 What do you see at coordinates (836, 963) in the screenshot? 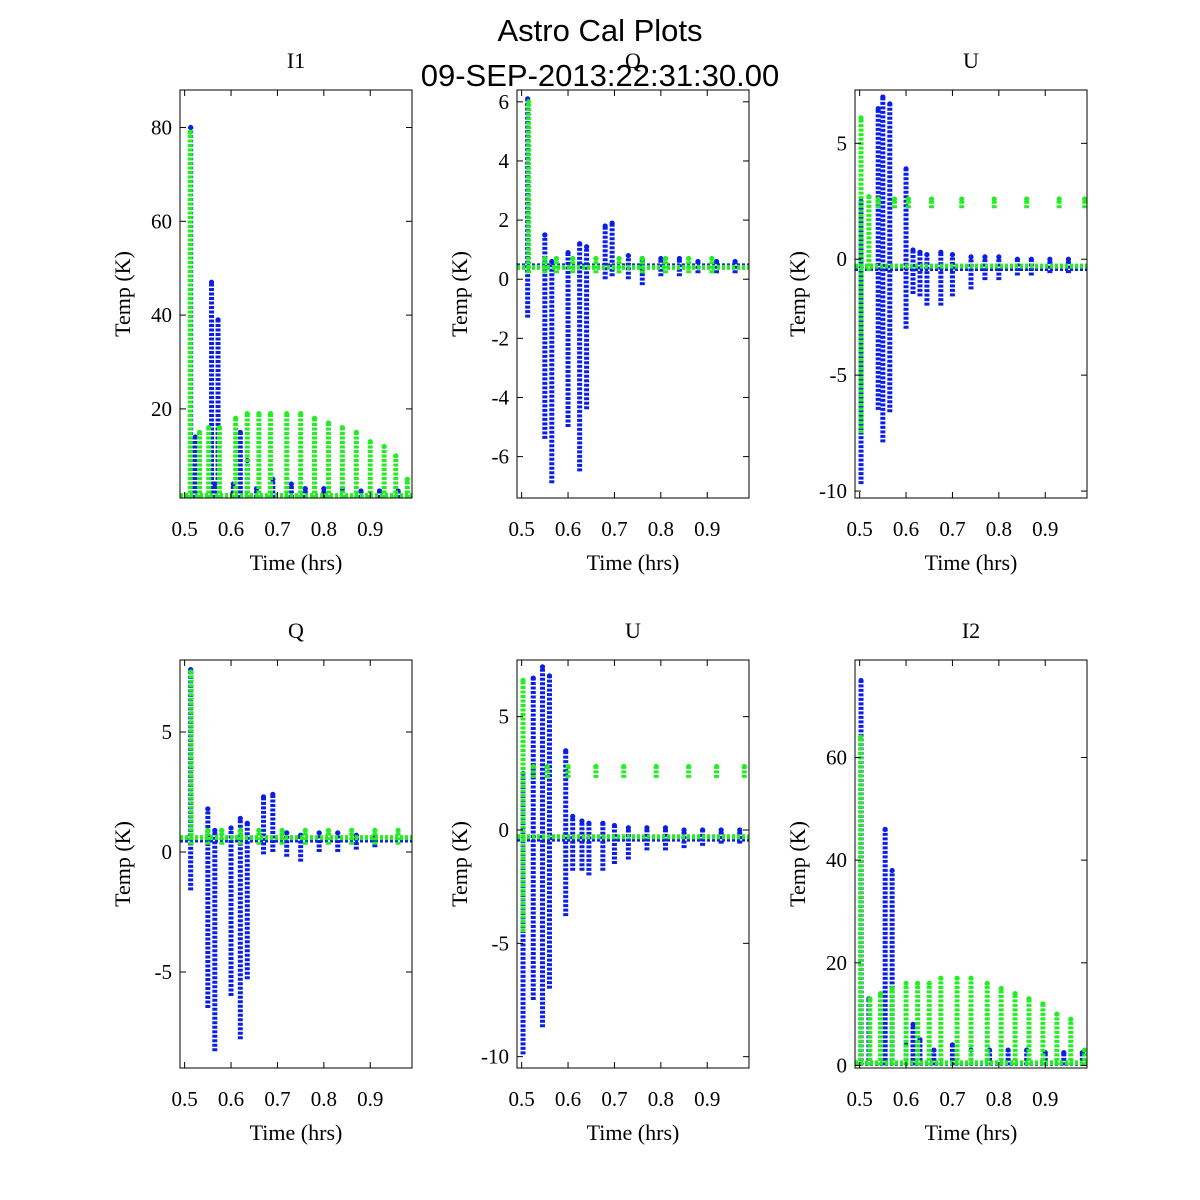
I see `y-tick-label: 20` at bounding box center [836, 963].